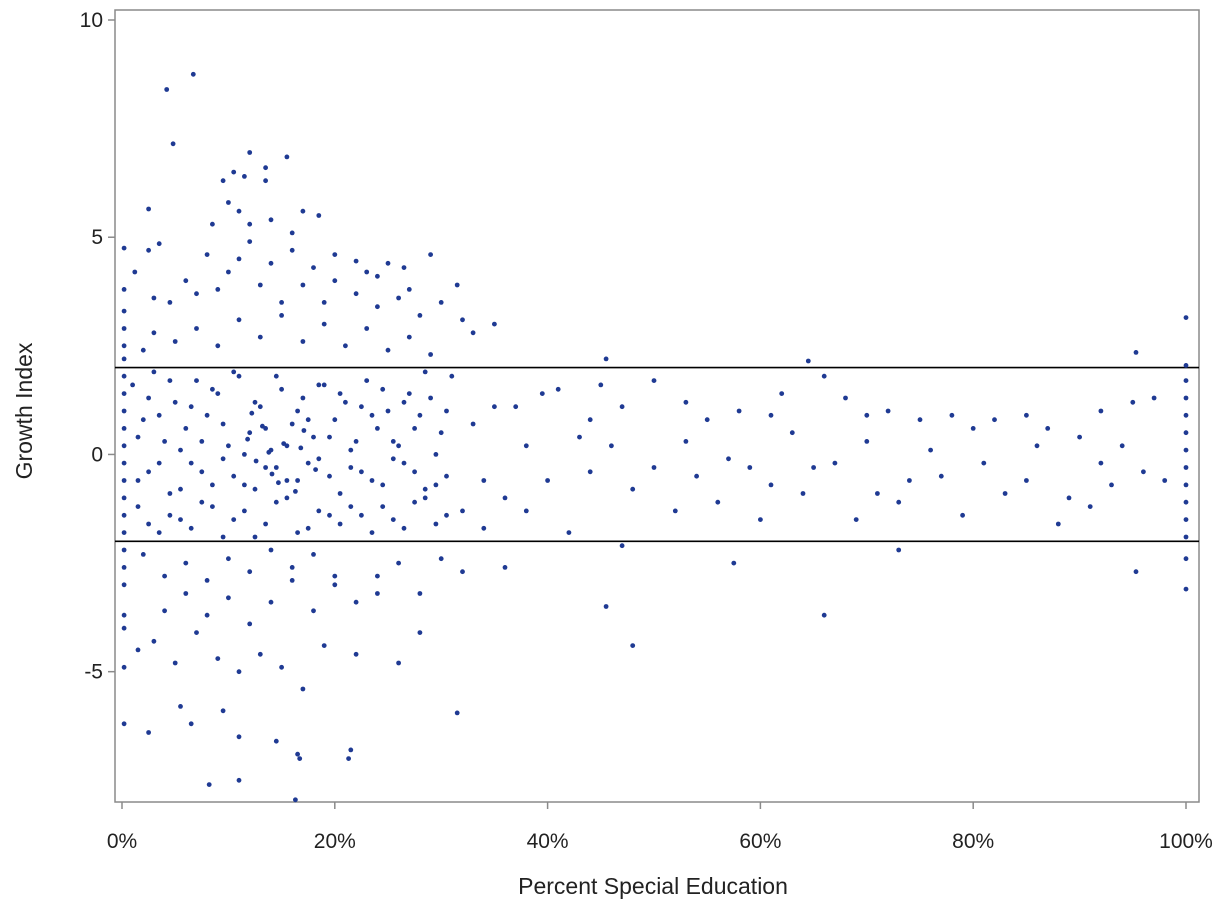 Image resolution: width=1228 pixels, height=904 pixels. What do you see at coordinates (660, 827) in the screenshot?
I see `x-axis: 0% 20% 40% 60% 80% 100%` at bounding box center [660, 827].